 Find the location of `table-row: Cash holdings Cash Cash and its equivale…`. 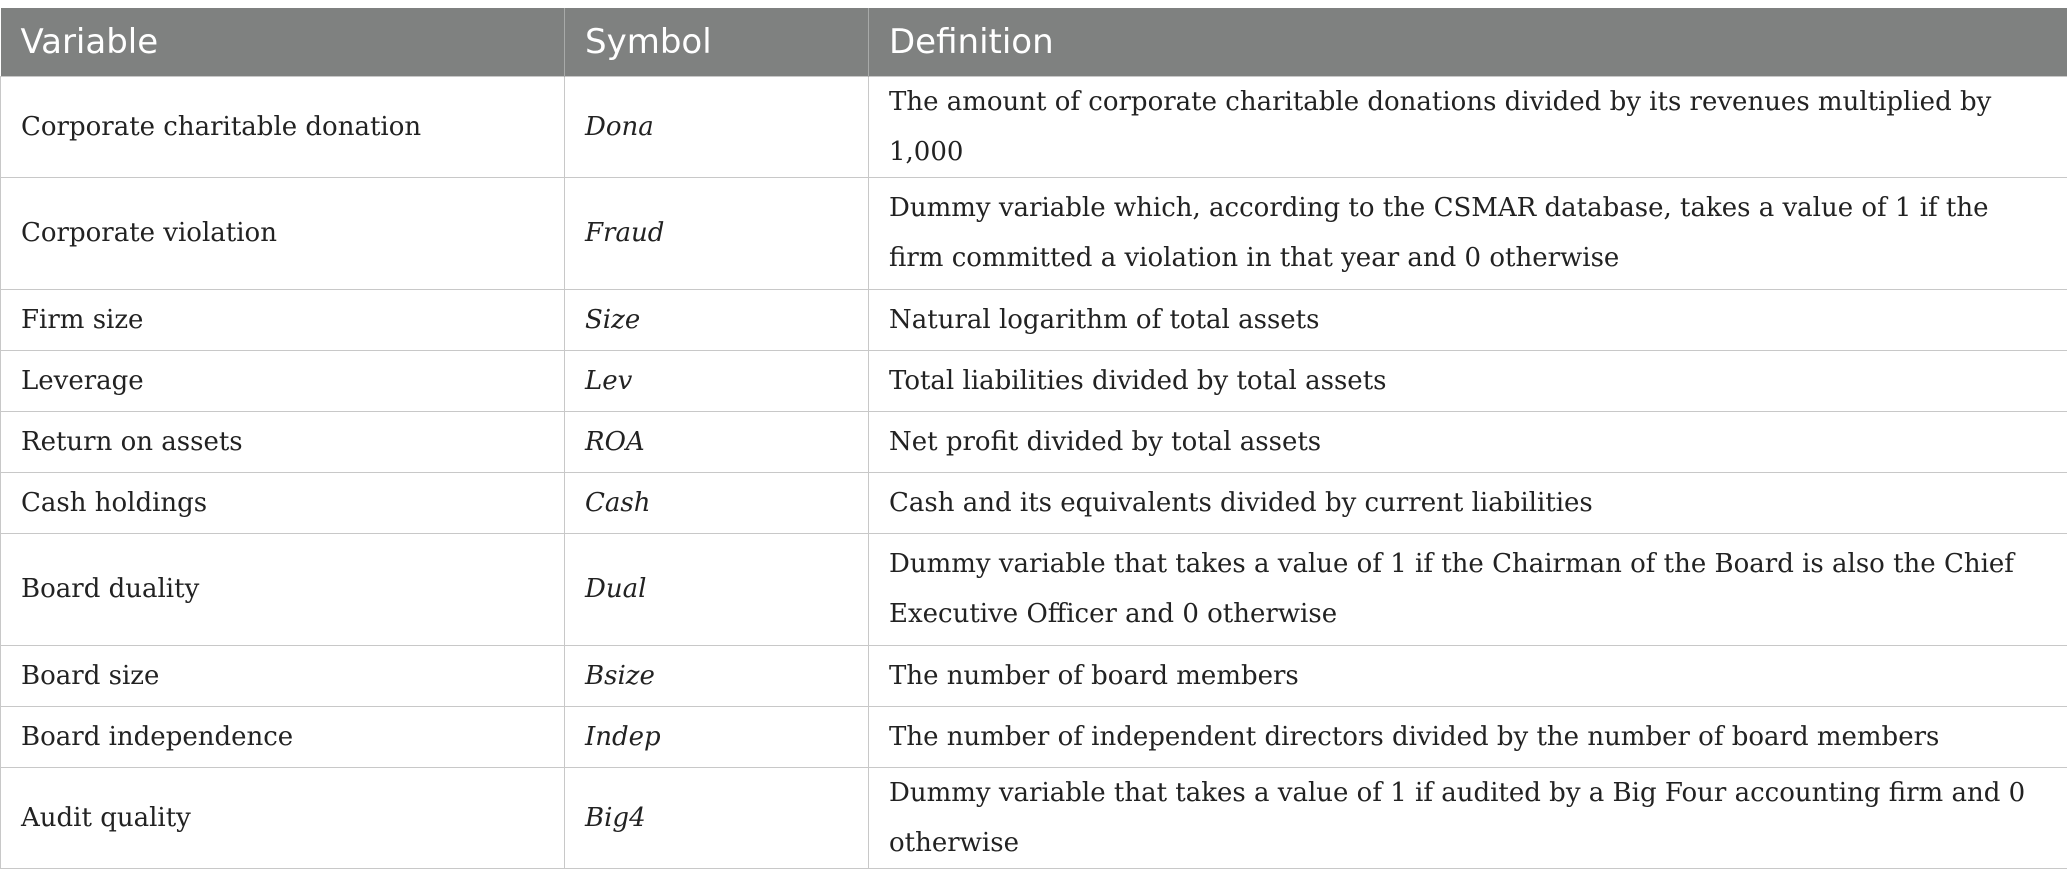

table-row: Cash holdings Cash Cash and its equivale… is located at coordinates (1034, 502).